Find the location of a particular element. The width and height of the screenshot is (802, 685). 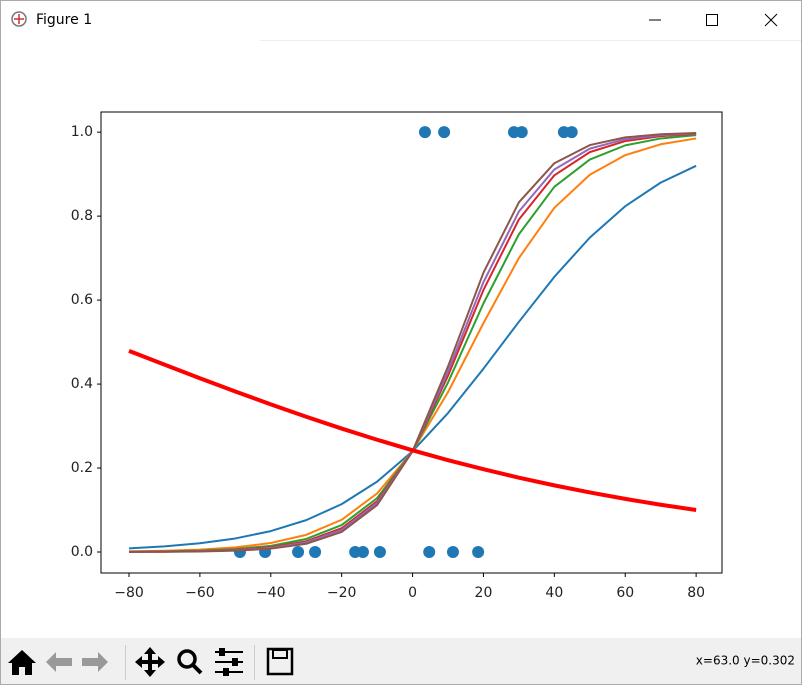

y-tick-label: 0.0 is located at coordinates (82, 552).